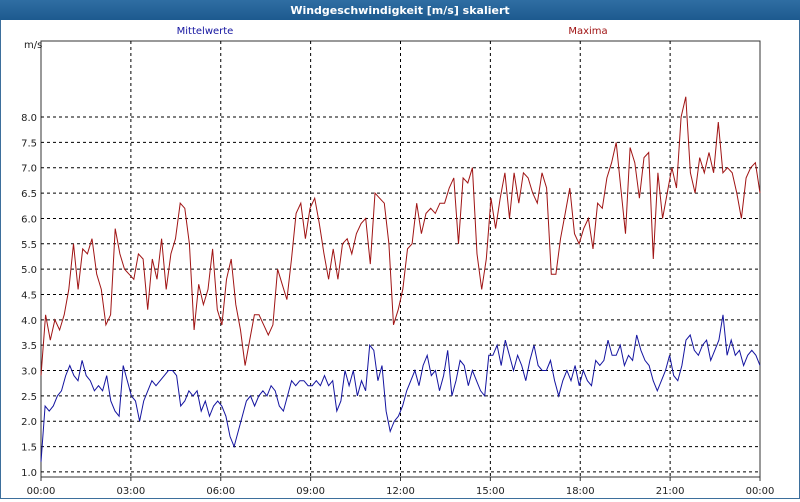  I want to click on x-tick-time-label: 09:00, so click(310, 491).